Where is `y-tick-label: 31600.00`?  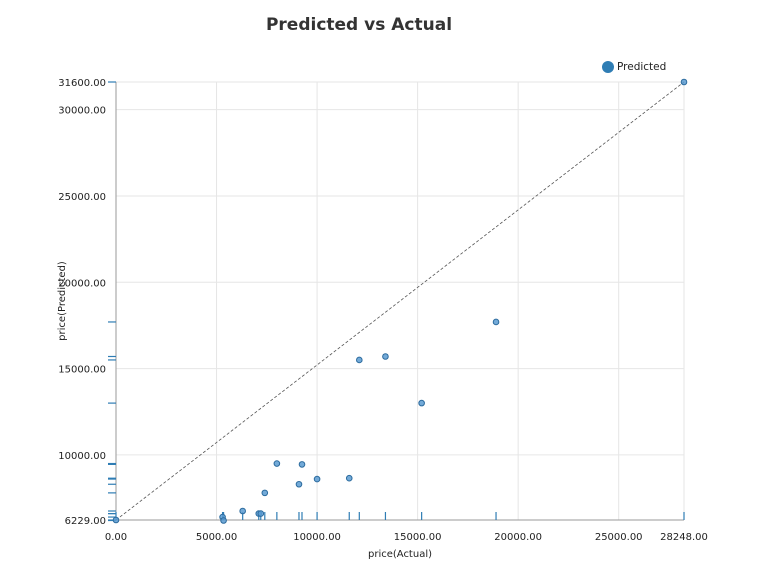
y-tick-label: 31600.00 is located at coordinates (82, 83).